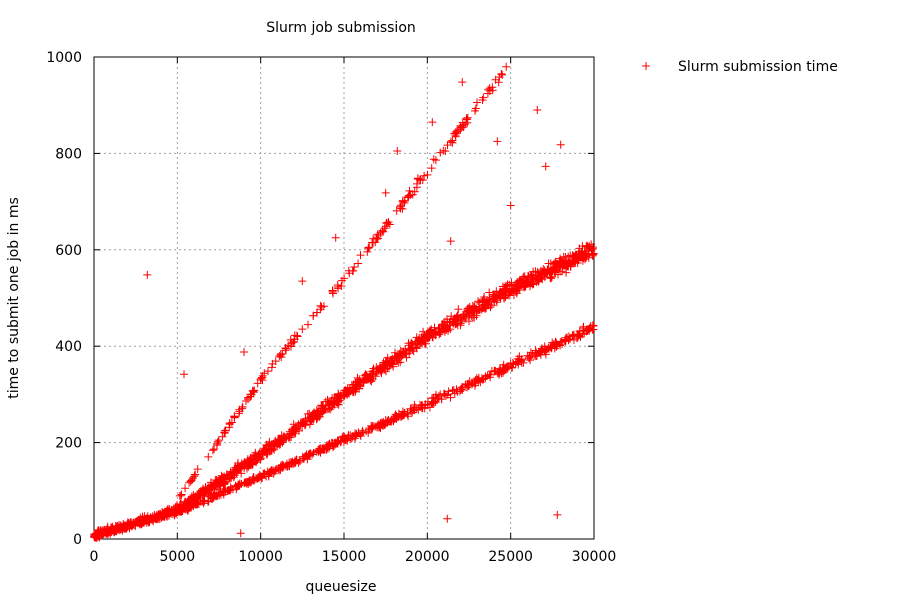 The width and height of the screenshot is (900, 600). What do you see at coordinates (594, 557) in the screenshot?
I see `x-tick-label: 30000` at bounding box center [594, 557].